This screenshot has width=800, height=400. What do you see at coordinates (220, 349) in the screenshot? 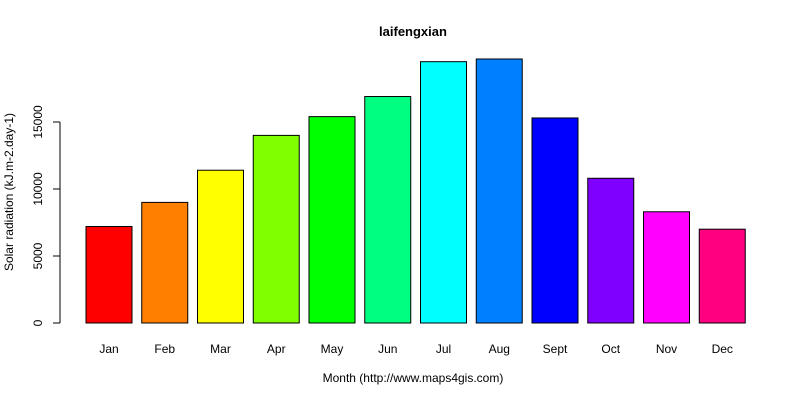
I see `x-tick-label: Mar` at bounding box center [220, 349].